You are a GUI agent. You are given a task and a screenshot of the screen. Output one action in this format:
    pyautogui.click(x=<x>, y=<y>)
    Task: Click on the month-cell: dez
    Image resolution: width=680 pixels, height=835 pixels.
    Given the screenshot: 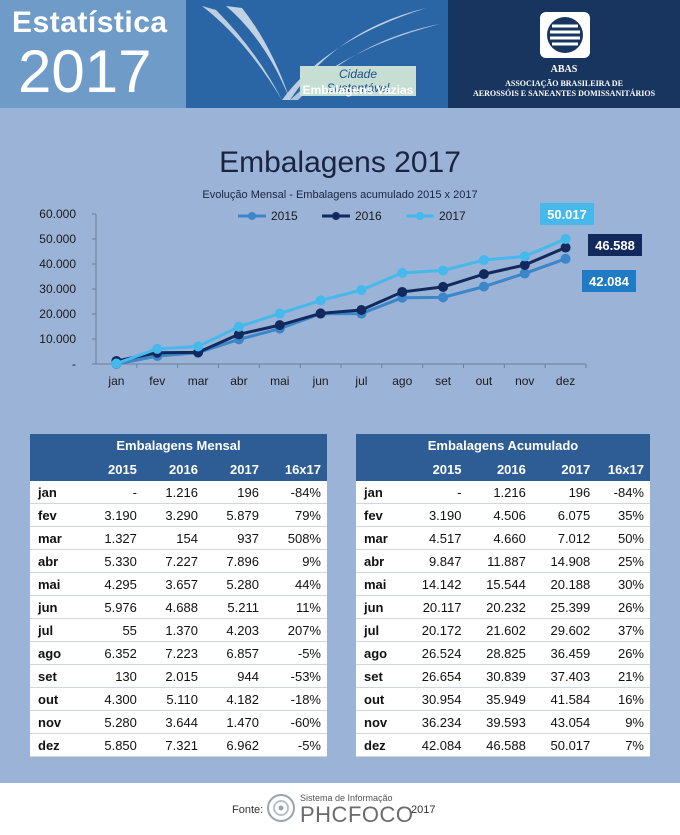 What is the action you would take?
    pyautogui.click(x=375, y=745)
    